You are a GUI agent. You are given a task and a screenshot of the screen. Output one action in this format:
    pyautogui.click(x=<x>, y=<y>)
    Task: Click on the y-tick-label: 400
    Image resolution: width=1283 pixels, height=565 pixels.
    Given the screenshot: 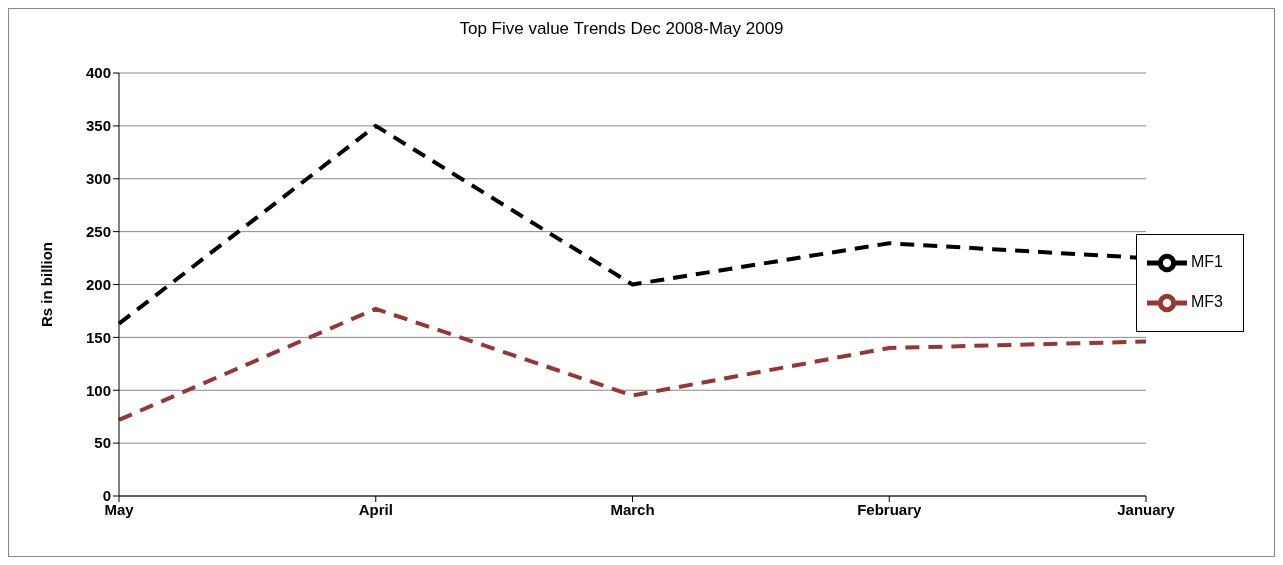 What is the action you would take?
    pyautogui.click(x=98, y=73)
    